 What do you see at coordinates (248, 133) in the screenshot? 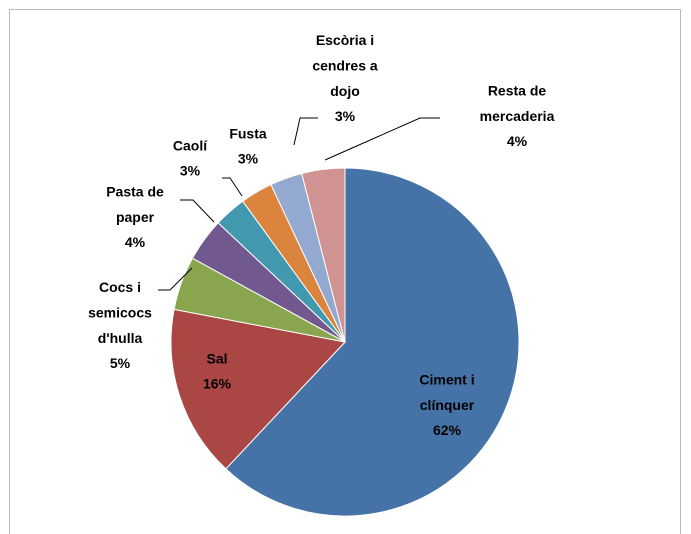
I see `slice-label: Fusta` at bounding box center [248, 133].